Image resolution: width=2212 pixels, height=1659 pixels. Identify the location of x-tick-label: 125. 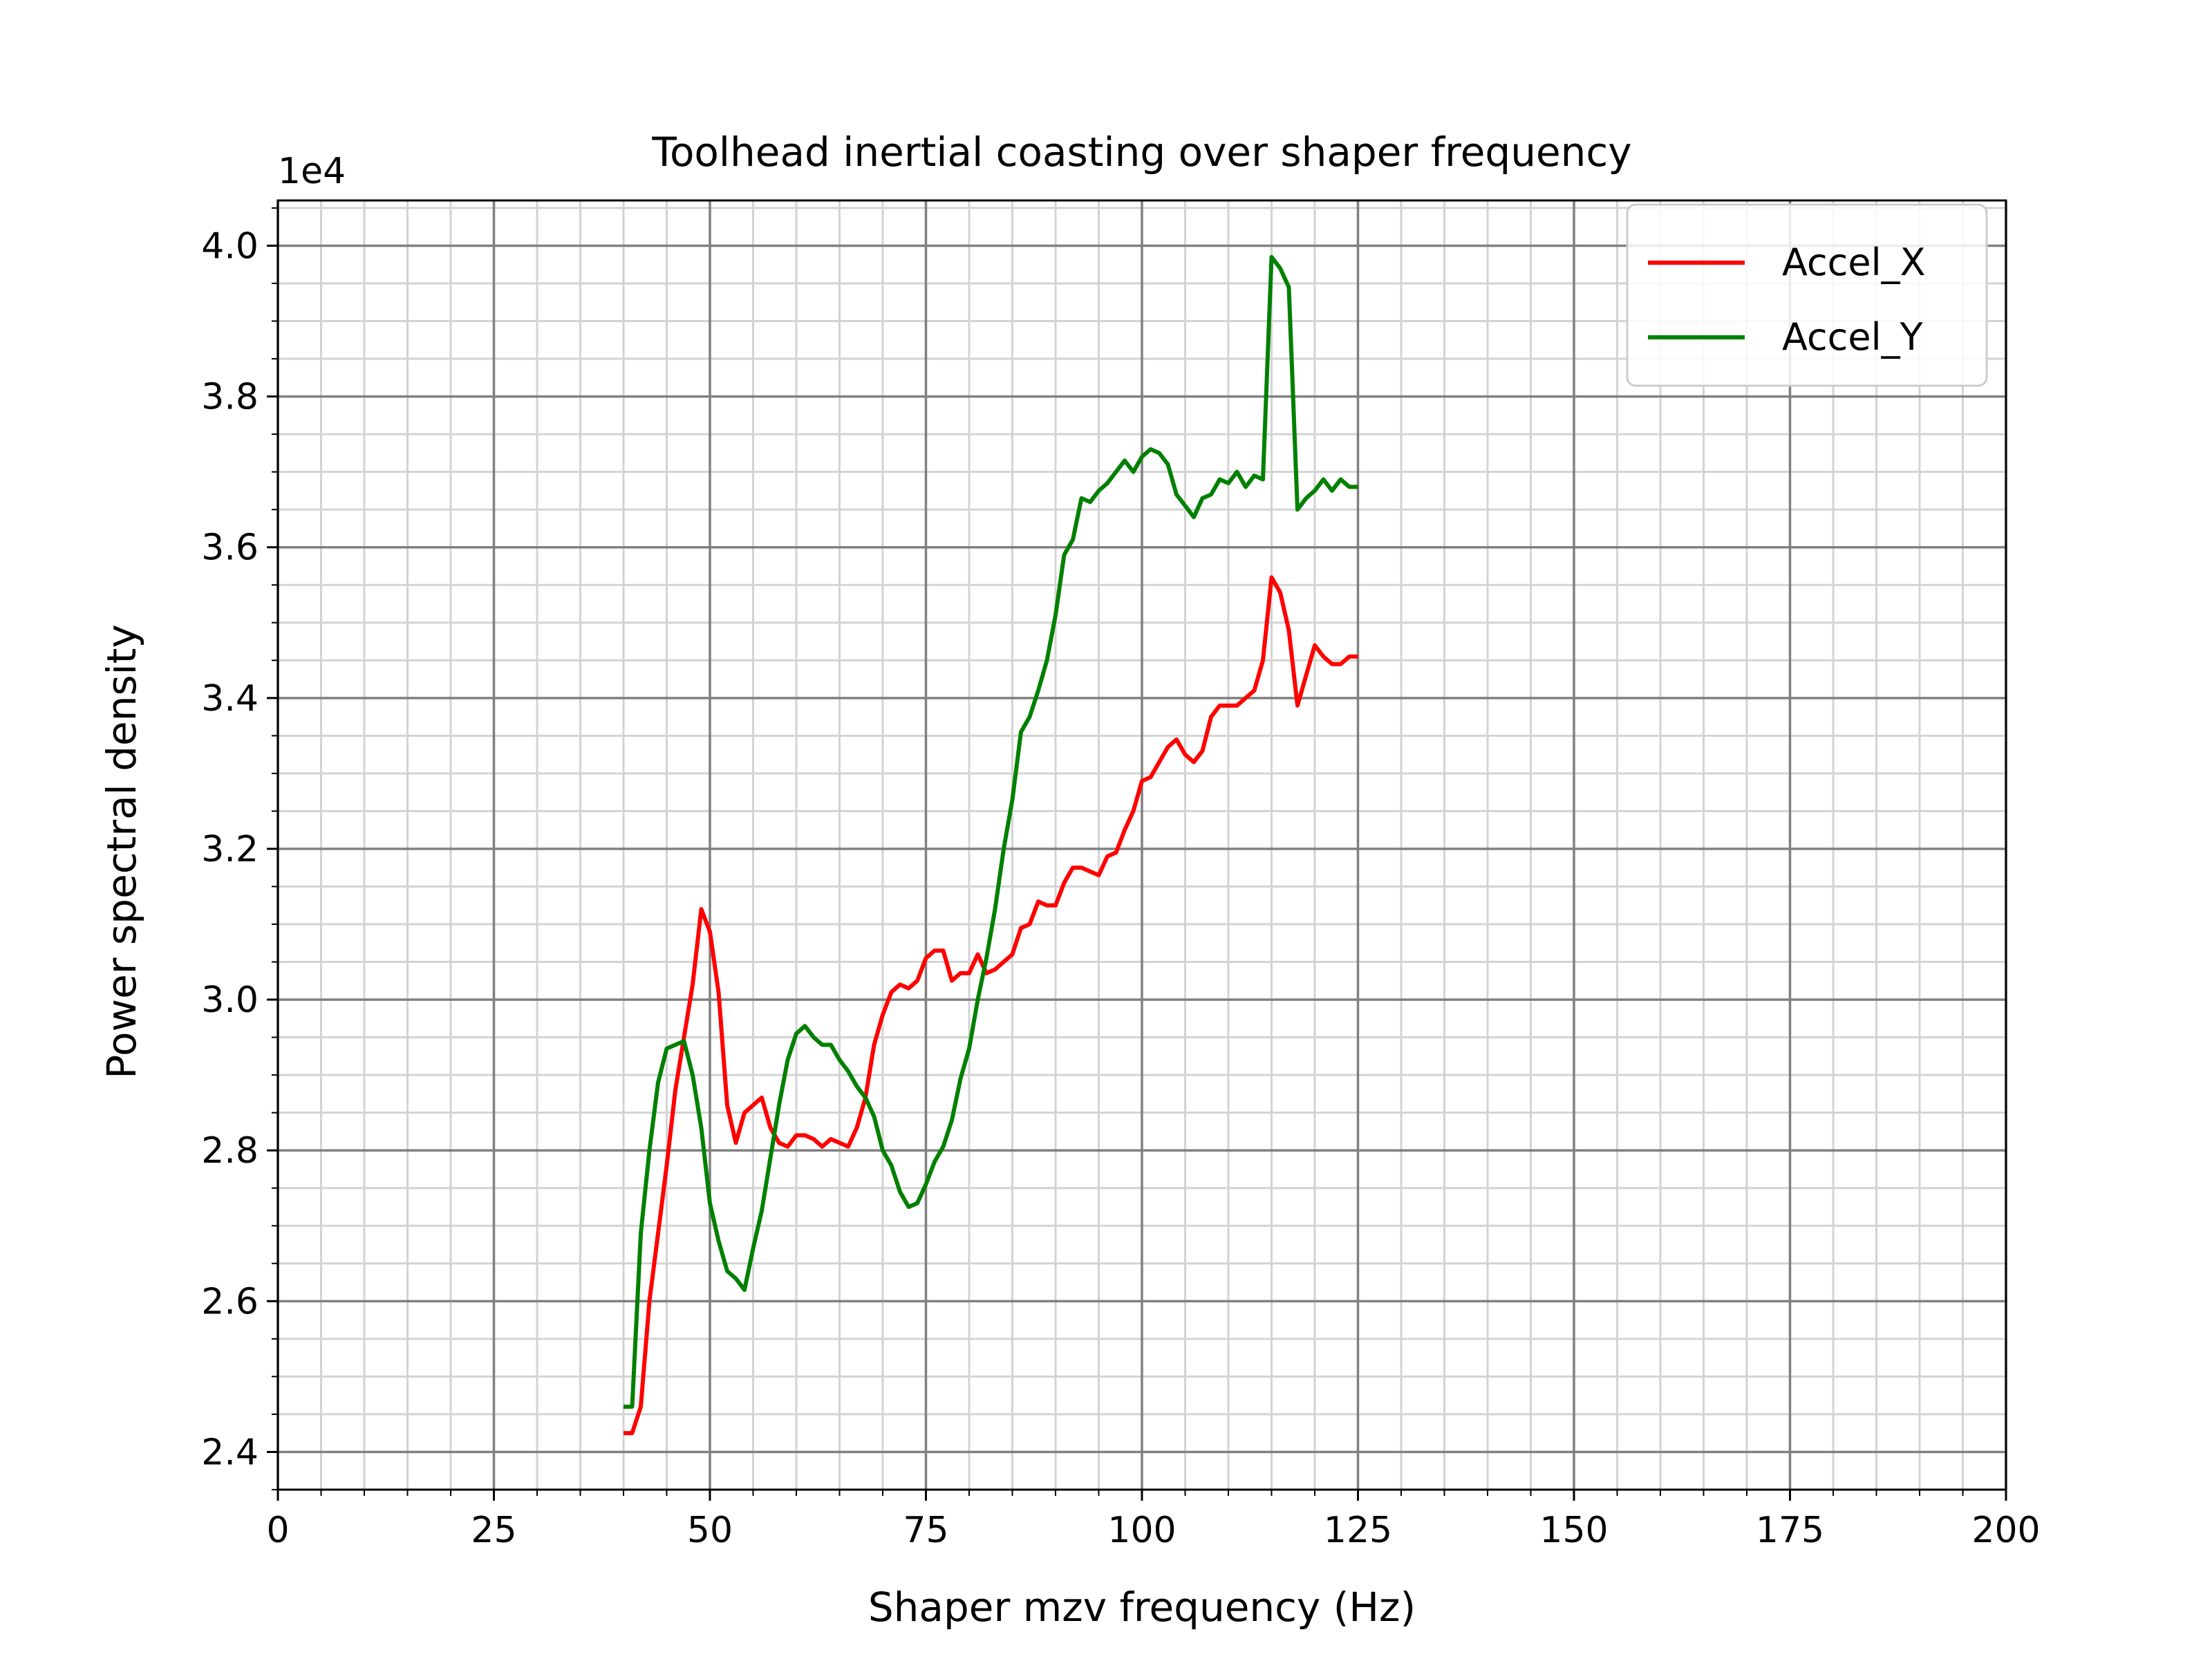
(1358, 1530).